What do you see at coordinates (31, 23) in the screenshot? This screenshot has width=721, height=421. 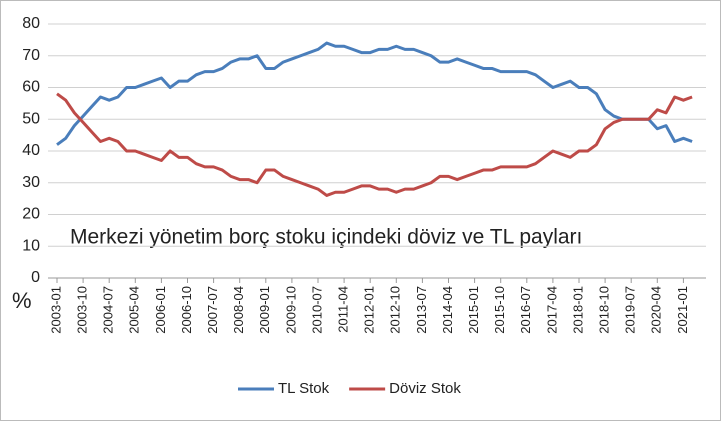 I see `y-tick-label: 80` at bounding box center [31, 23].